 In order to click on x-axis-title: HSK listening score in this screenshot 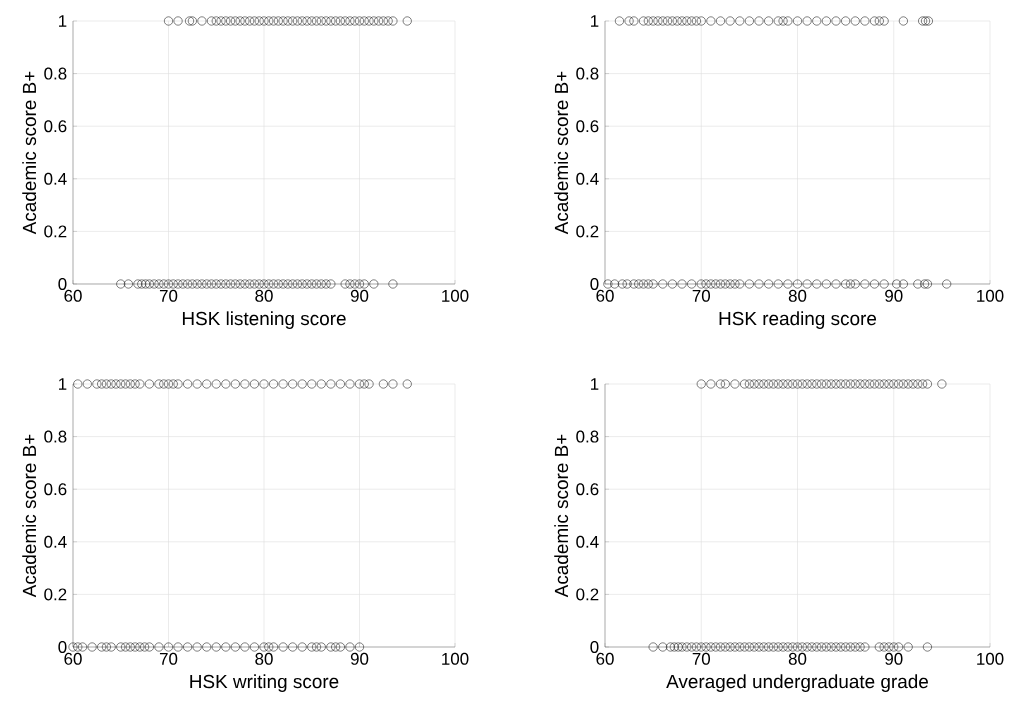, I will do `click(264, 320)`.